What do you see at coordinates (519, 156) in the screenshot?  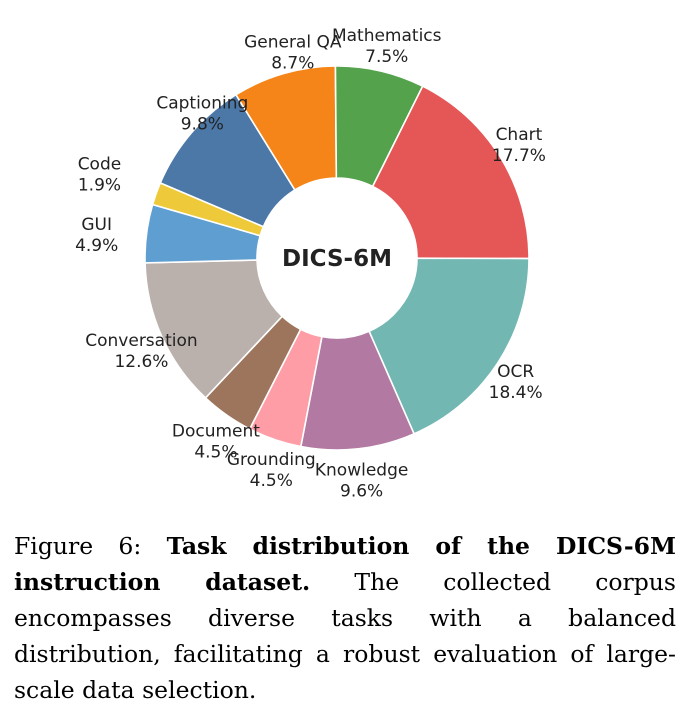 I see `slice-pct-chart: 17.7%` at bounding box center [519, 156].